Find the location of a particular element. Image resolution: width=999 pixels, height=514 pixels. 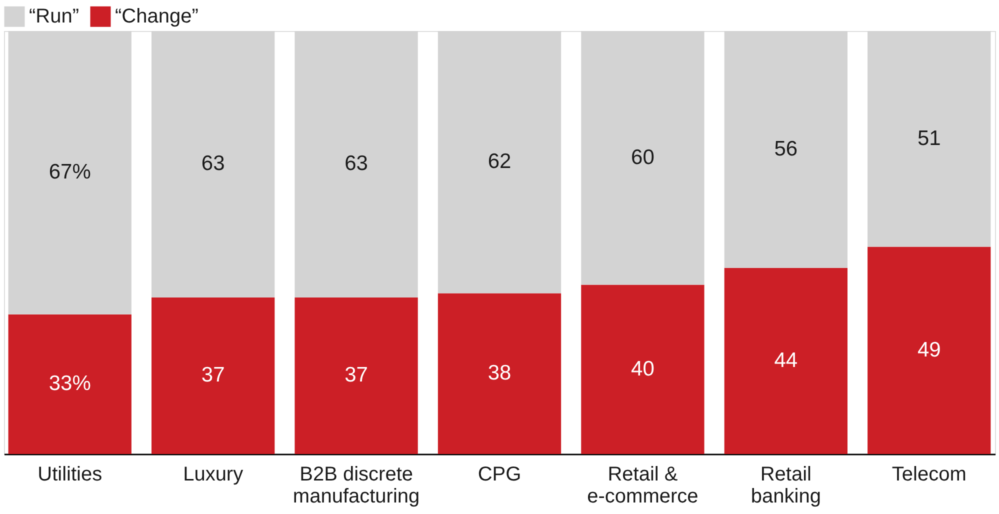

legend-label: “Run” is located at coordinates (54, 17).